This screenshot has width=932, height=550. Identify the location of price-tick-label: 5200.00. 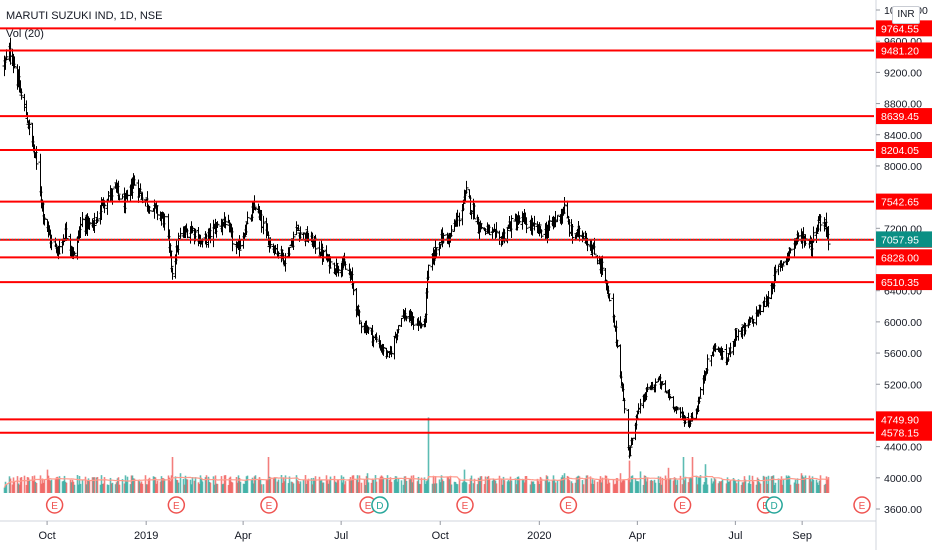
(903, 385).